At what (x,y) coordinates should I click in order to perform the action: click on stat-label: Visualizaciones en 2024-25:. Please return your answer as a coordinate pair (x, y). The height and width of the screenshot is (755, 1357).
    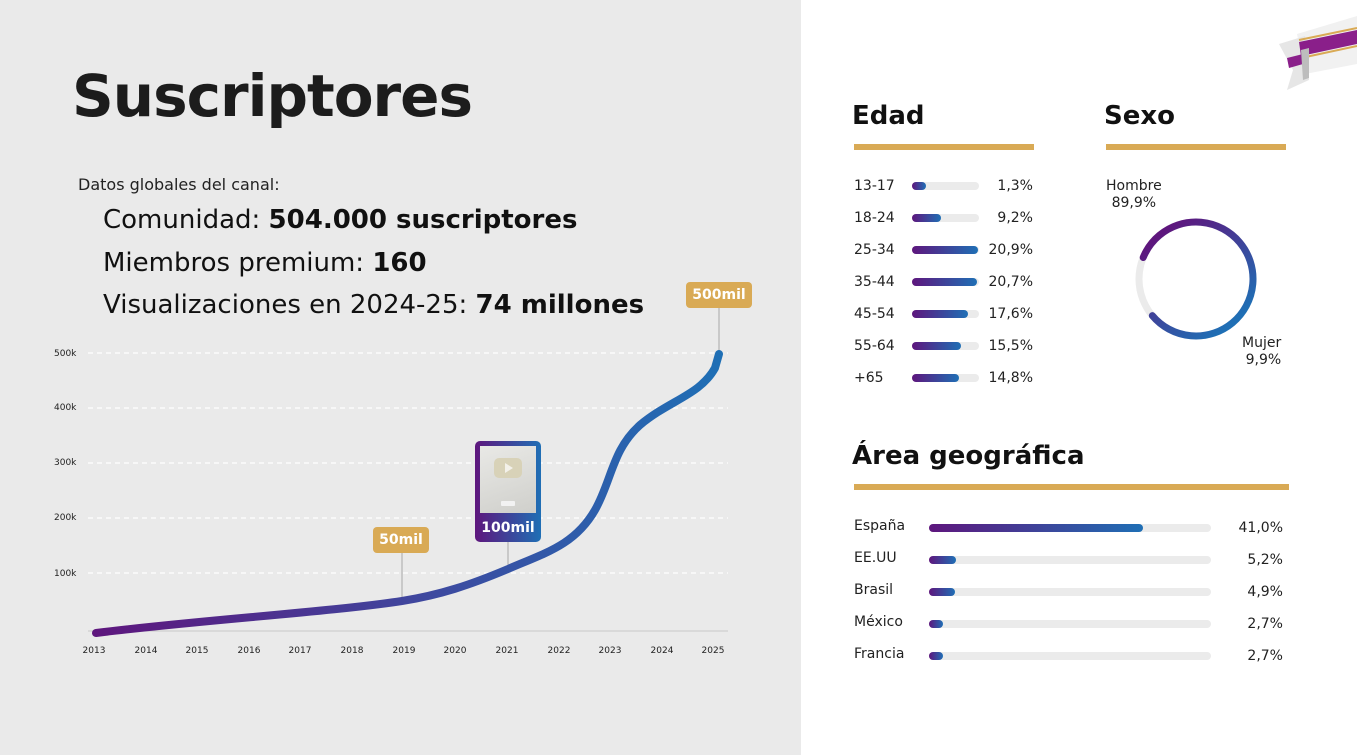
    Looking at the image, I should click on (289, 305).